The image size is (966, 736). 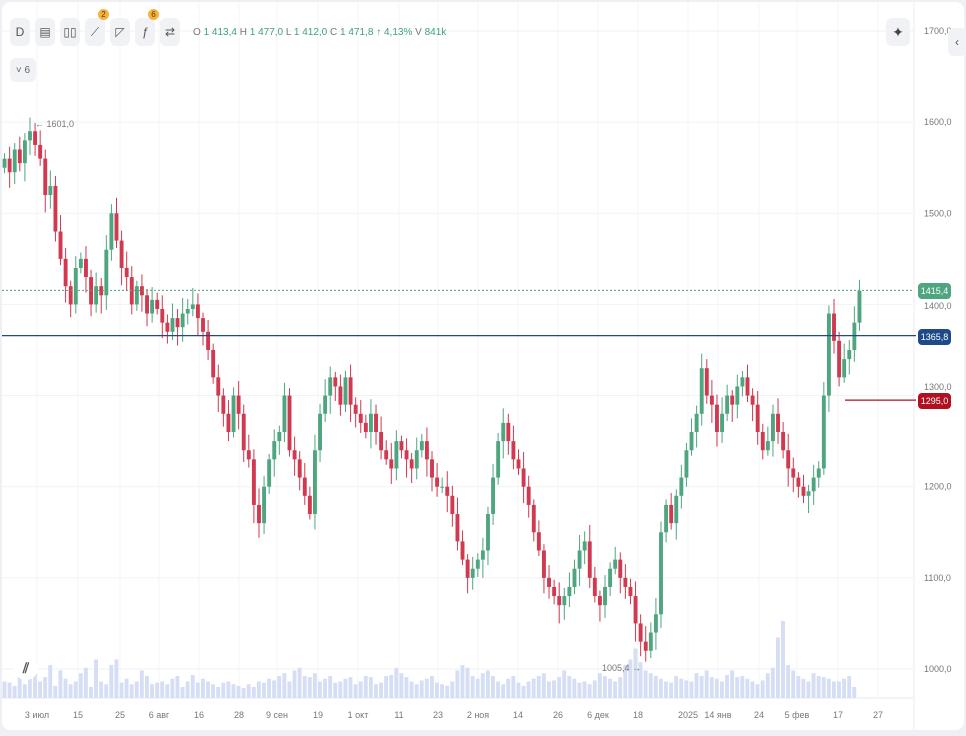 What do you see at coordinates (435, 32) in the screenshot?
I see `volume-value: 841k` at bounding box center [435, 32].